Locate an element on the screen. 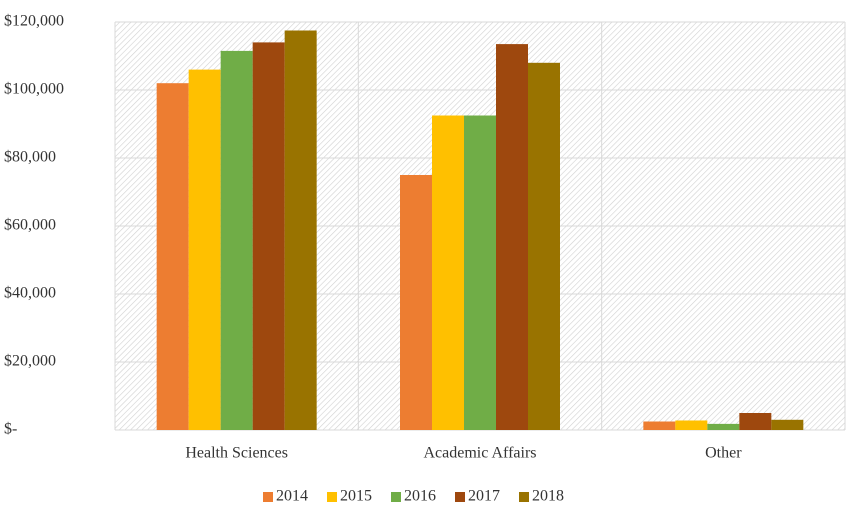 The height and width of the screenshot is (510, 846). legend-label: 2016 is located at coordinates (420, 496).